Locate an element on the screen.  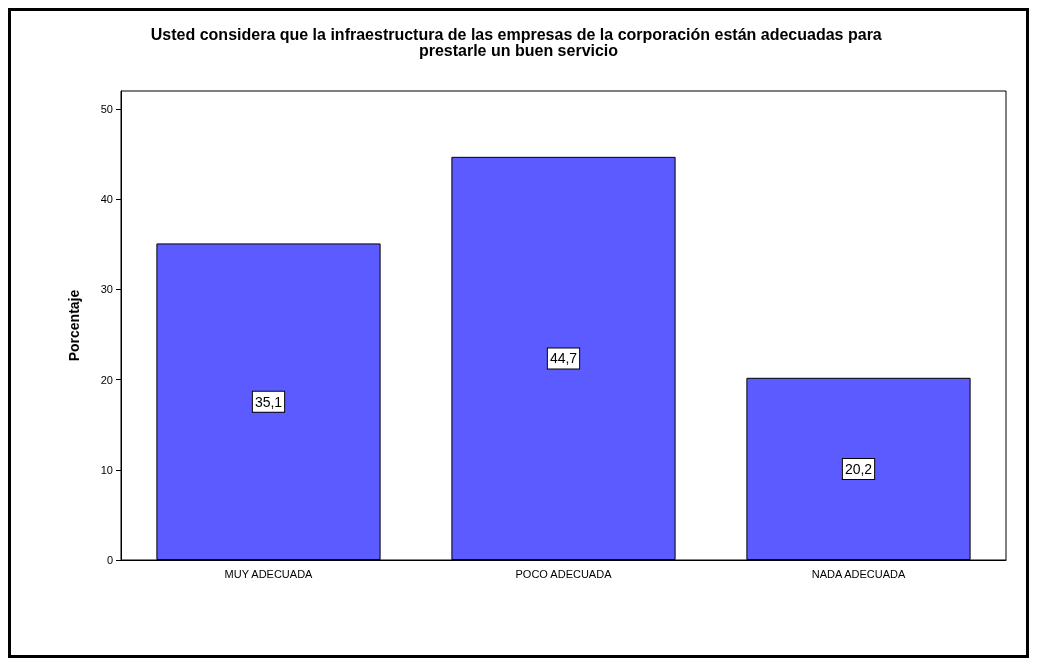
data-label: 35,1 is located at coordinates (268, 401).